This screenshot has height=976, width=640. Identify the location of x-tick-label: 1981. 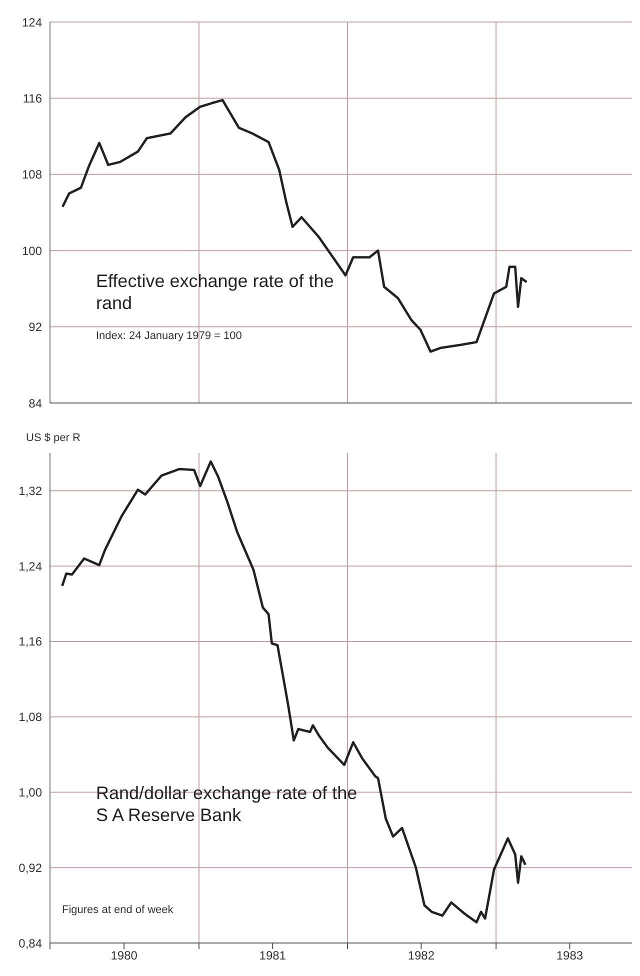
(272, 955).